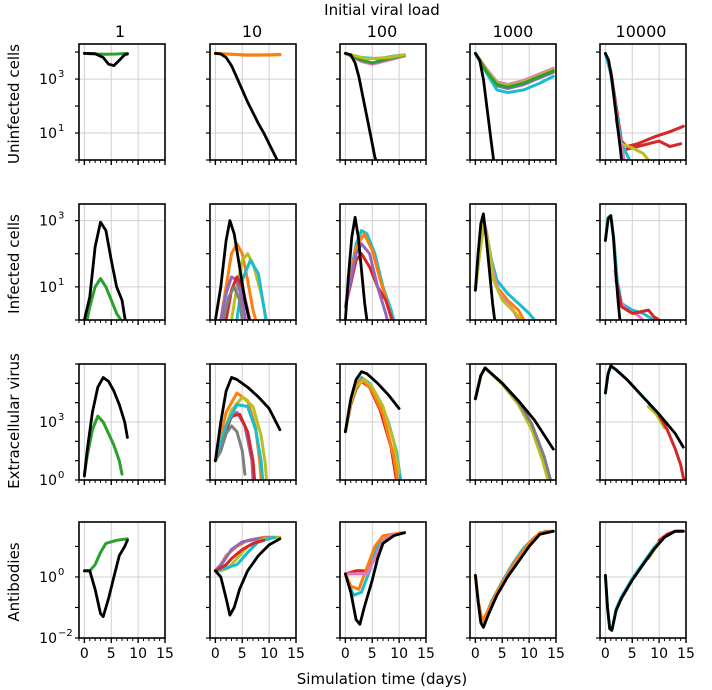 The image size is (712, 690). What do you see at coordinates (61, 475) in the screenshot?
I see `y-tick-exponent: 0` at bounding box center [61, 475].